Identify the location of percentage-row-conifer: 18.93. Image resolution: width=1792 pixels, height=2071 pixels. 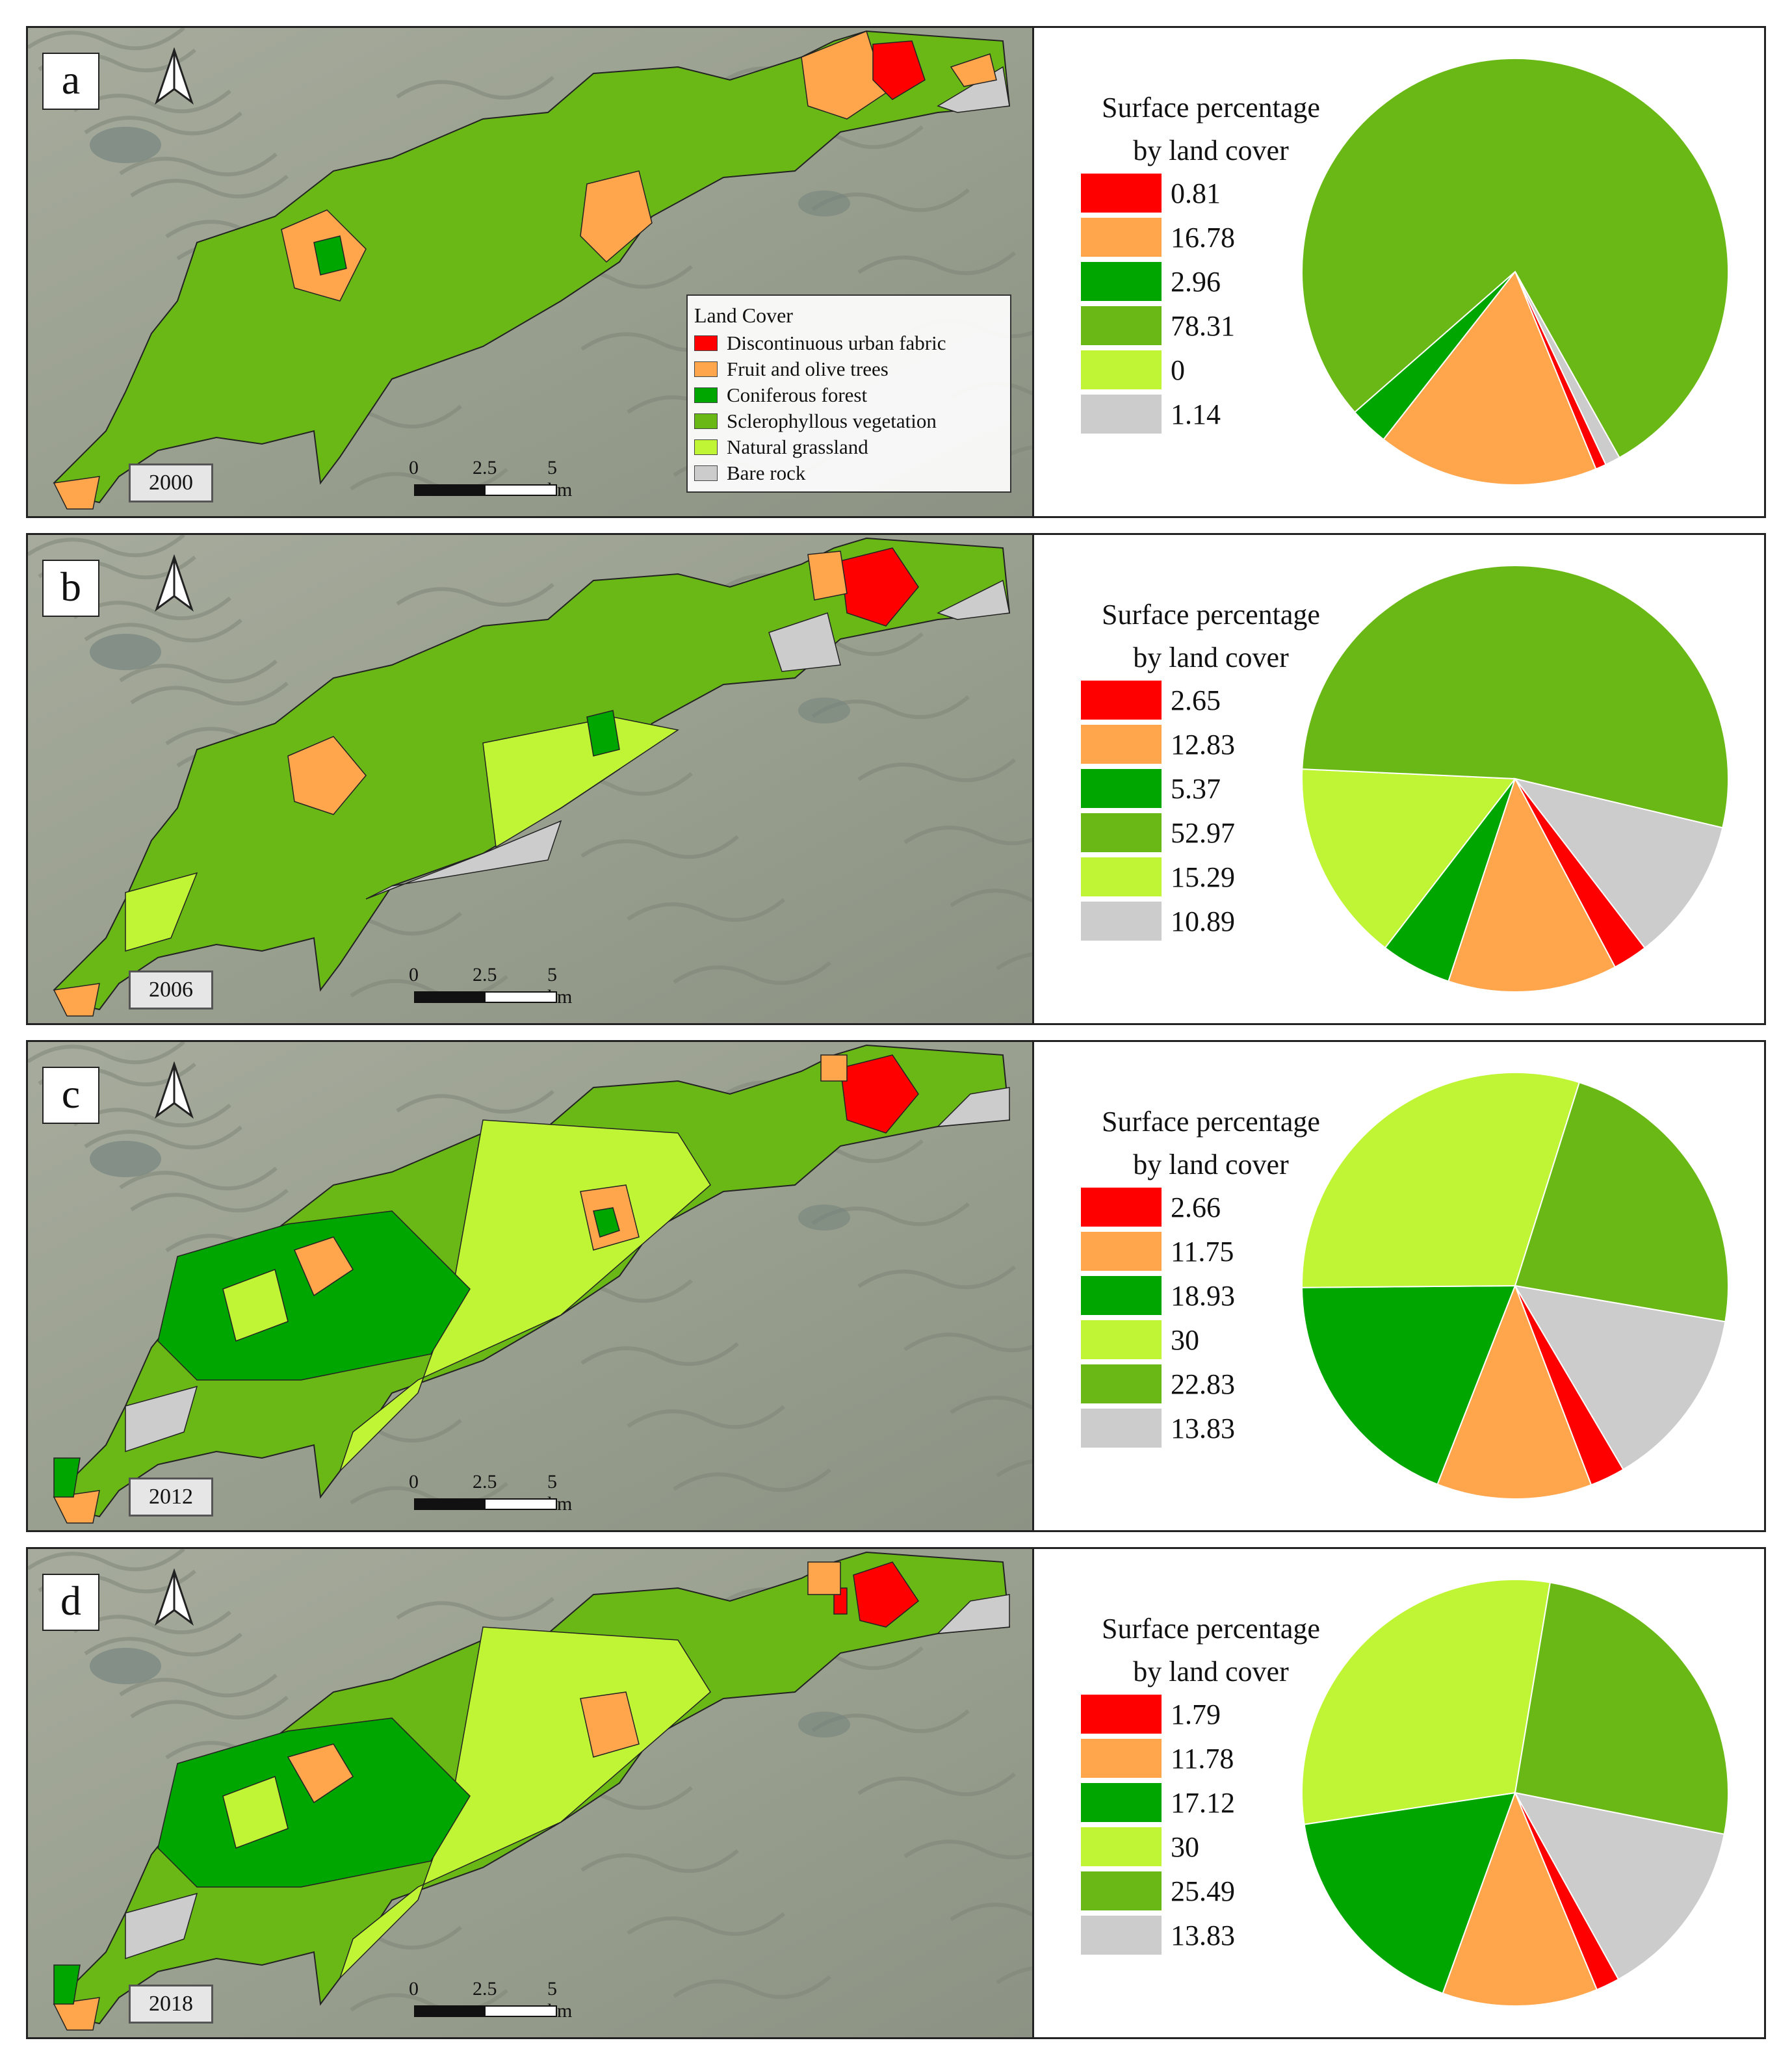
(1158, 1295).